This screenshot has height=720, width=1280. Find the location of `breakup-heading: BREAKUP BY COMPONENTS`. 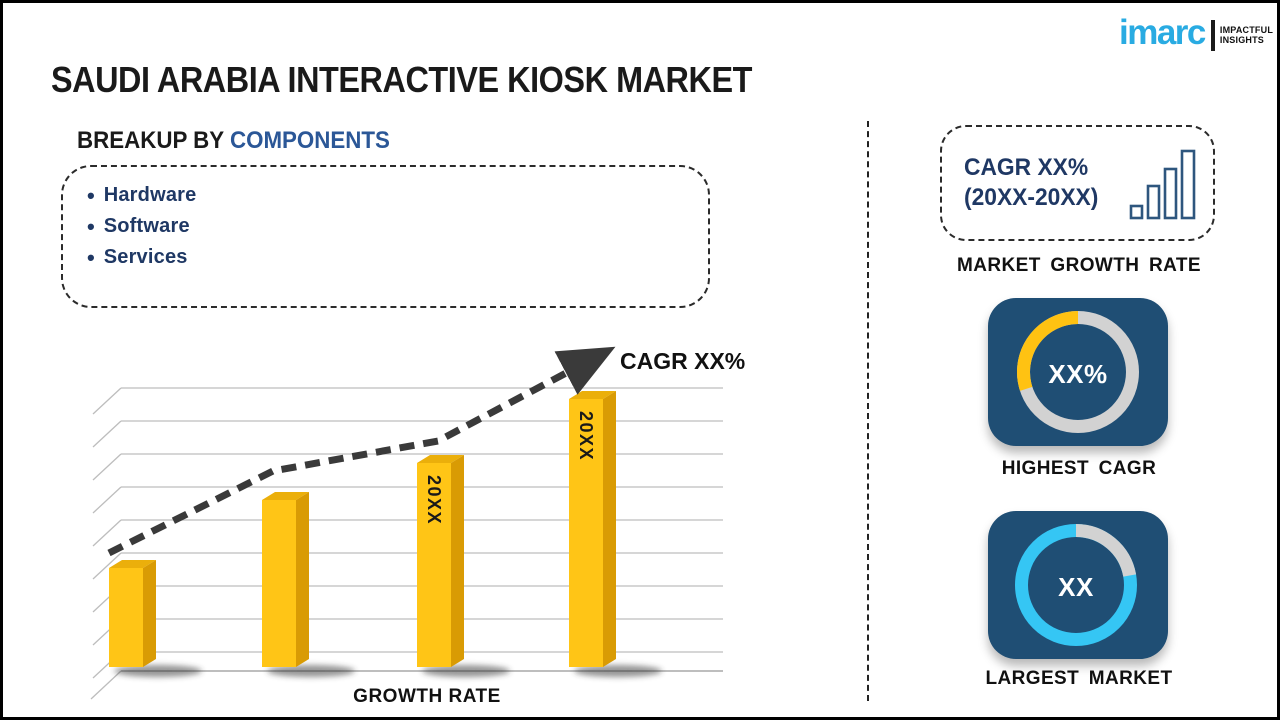

breakup-heading: BREAKUP BY COMPONENTS is located at coordinates (233, 141).